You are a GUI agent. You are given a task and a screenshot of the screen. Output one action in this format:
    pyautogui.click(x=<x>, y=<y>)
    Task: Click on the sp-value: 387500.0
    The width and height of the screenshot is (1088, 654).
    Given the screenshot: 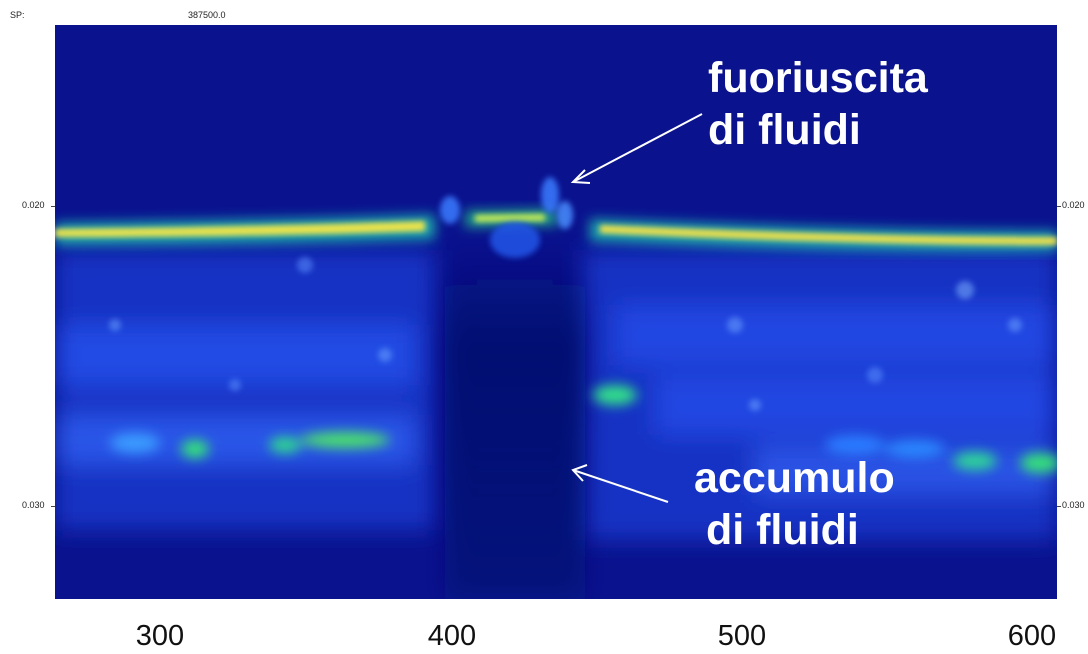 What is the action you would take?
    pyautogui.click(x=207, y=15)
    